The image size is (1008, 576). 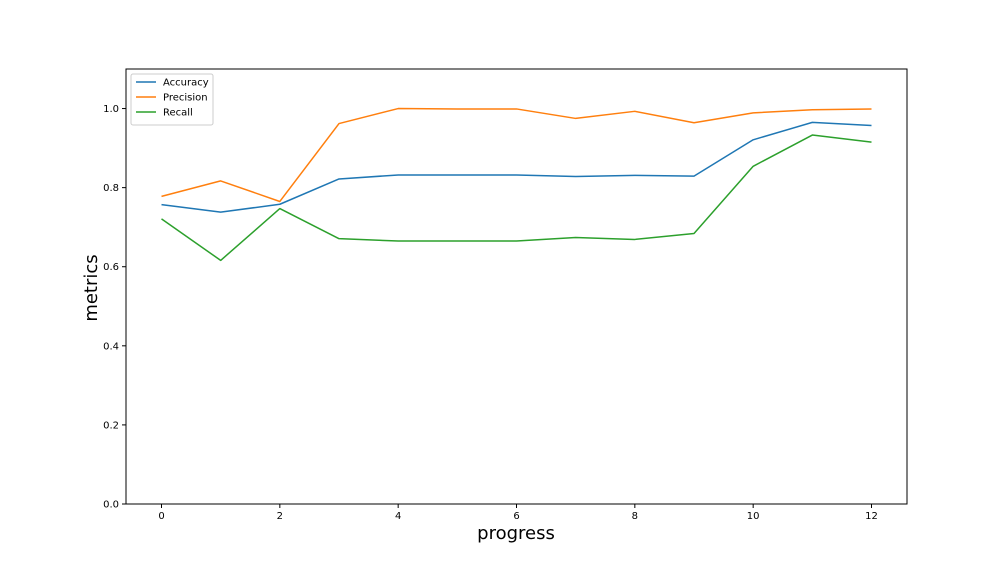 What do you see at coordinates (114, 307) in the screenshot?
I see `y-axis: 0.0 0.2 0.4 0.6 0.8 1.0` at bounding box center [114, 307].